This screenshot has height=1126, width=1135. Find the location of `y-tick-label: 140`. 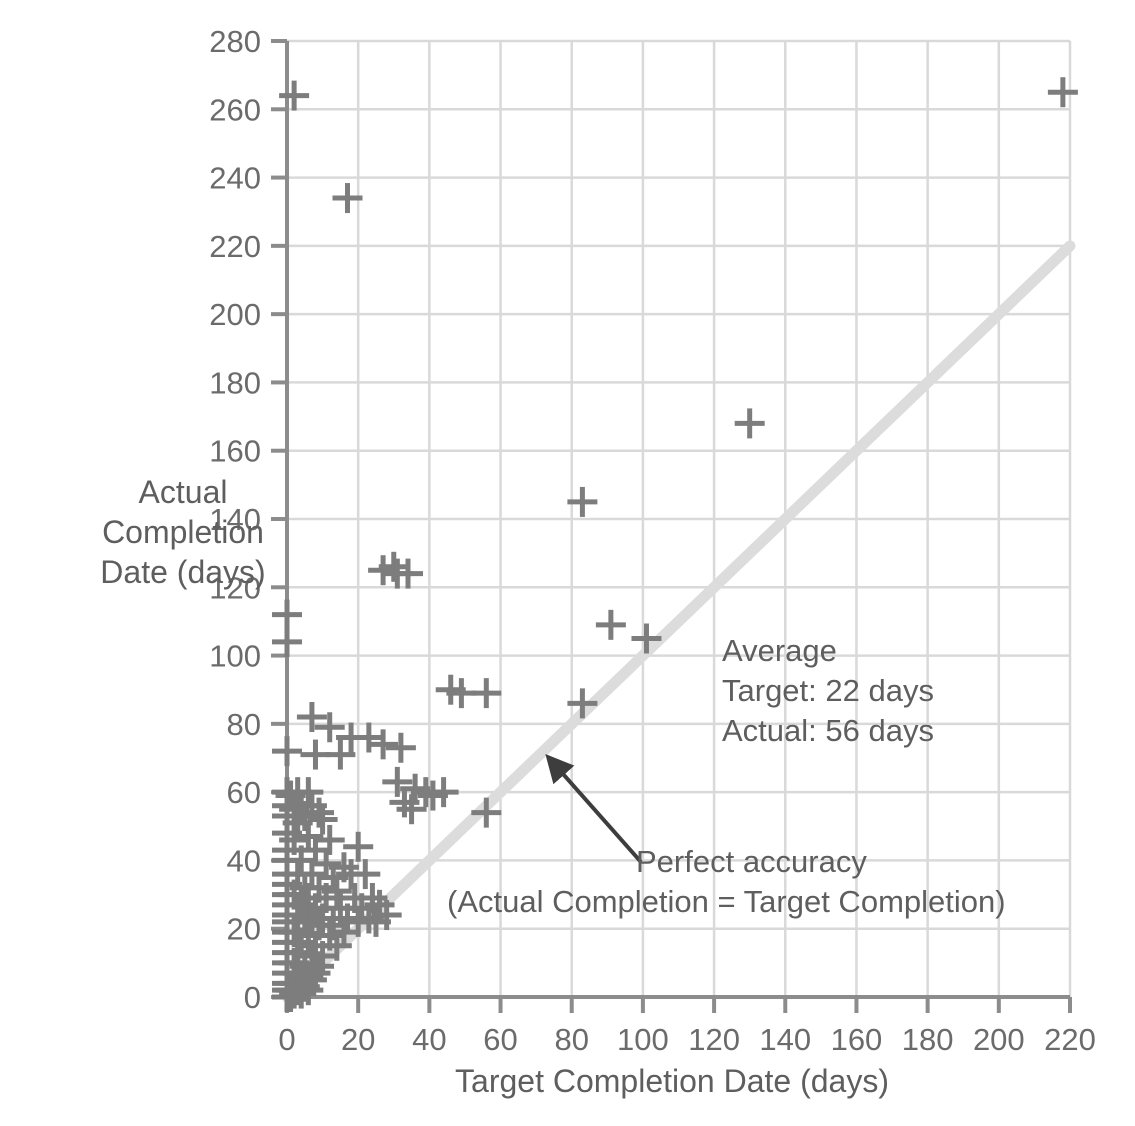

y-tick-label: 140 is located at coordinates (235, 519).